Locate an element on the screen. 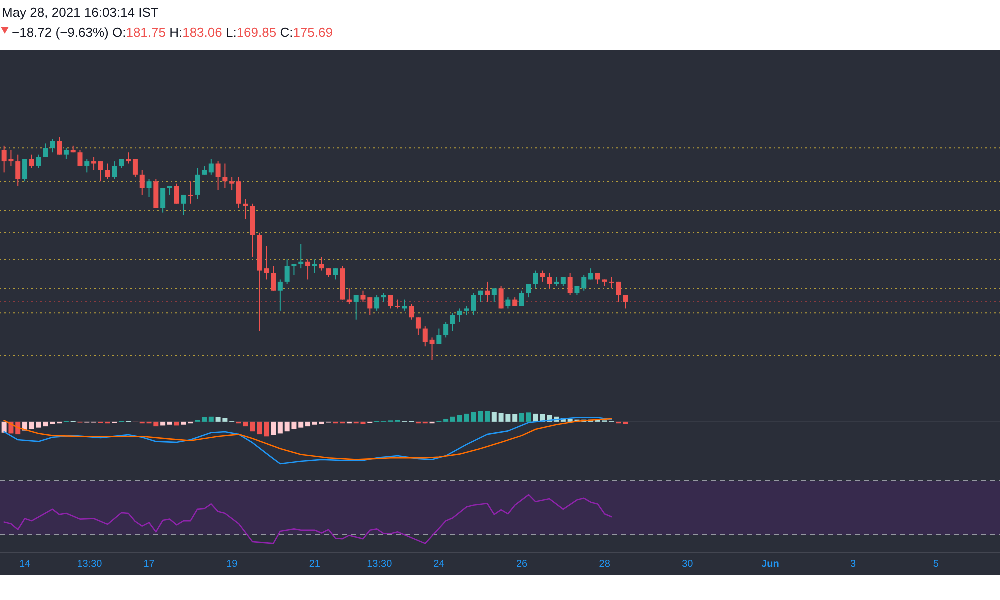  x-tick-label: 21 is located at coordinates (315, 564).